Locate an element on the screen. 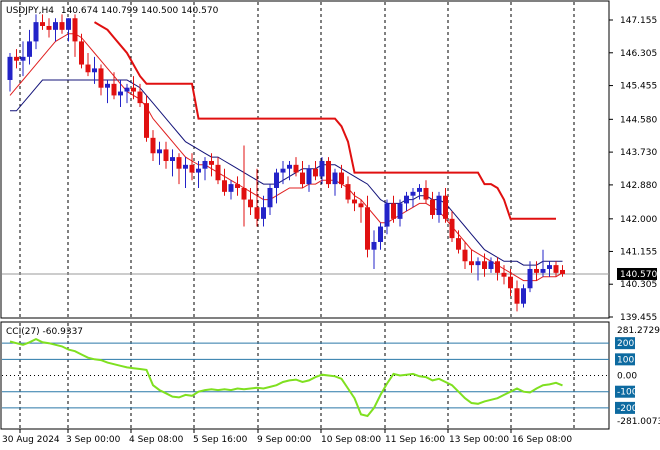 The width and height of the screenshot is (660, 450). ohlc-values: 140.674 140.799 140.500 140.570 is located at coordinates (140, 11).